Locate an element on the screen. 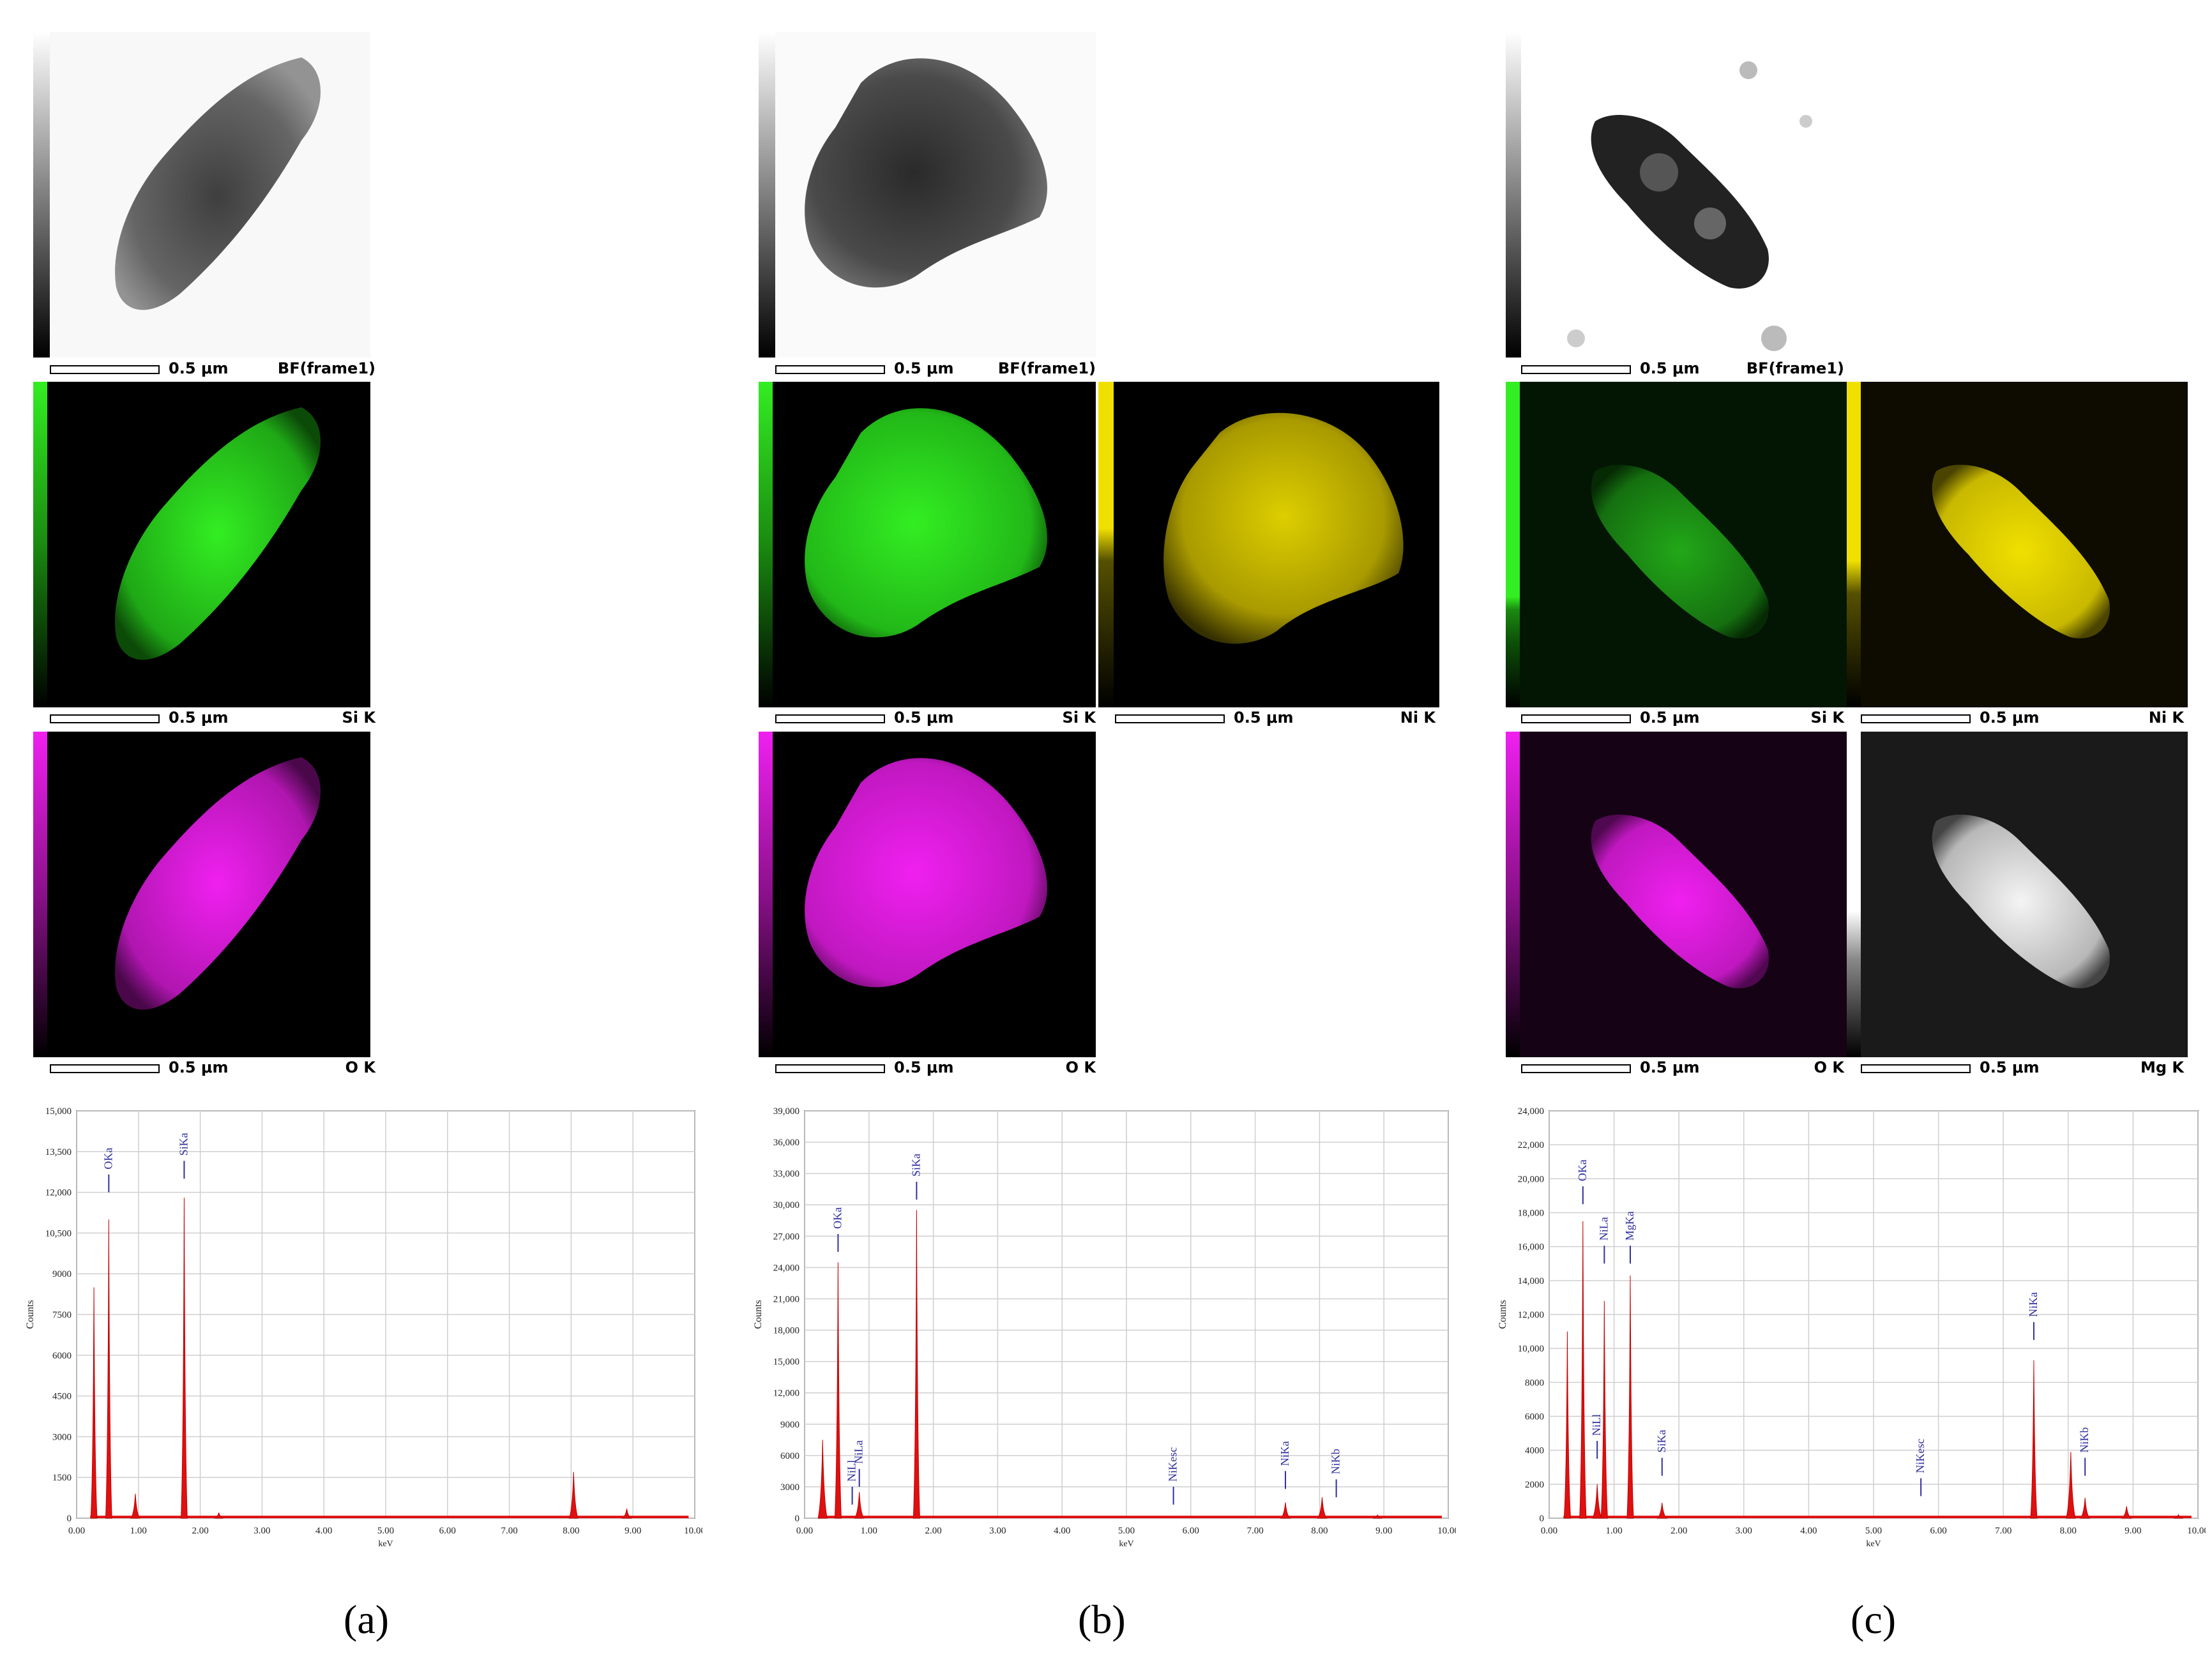 The height and width of the screenshot is (1665, 2212). ni-map-tile is located at coordinates (2018, 544).